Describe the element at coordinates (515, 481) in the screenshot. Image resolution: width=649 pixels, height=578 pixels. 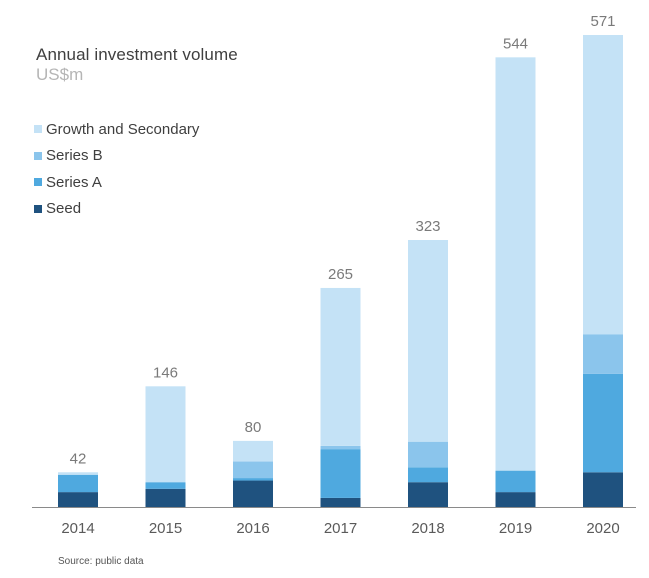
I see `bar-segment-series-a-2019` at that location.